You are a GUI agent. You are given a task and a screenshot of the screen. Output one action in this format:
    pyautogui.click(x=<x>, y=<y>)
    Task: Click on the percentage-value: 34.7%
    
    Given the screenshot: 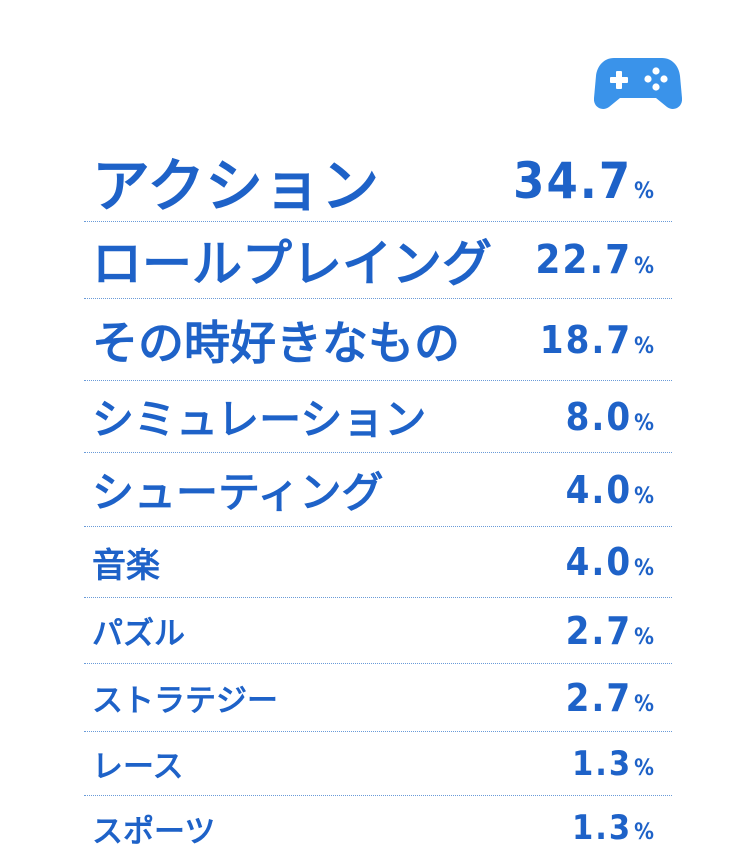 What is the action you would take?
    pyautogui.click(x=592, y=181)
    